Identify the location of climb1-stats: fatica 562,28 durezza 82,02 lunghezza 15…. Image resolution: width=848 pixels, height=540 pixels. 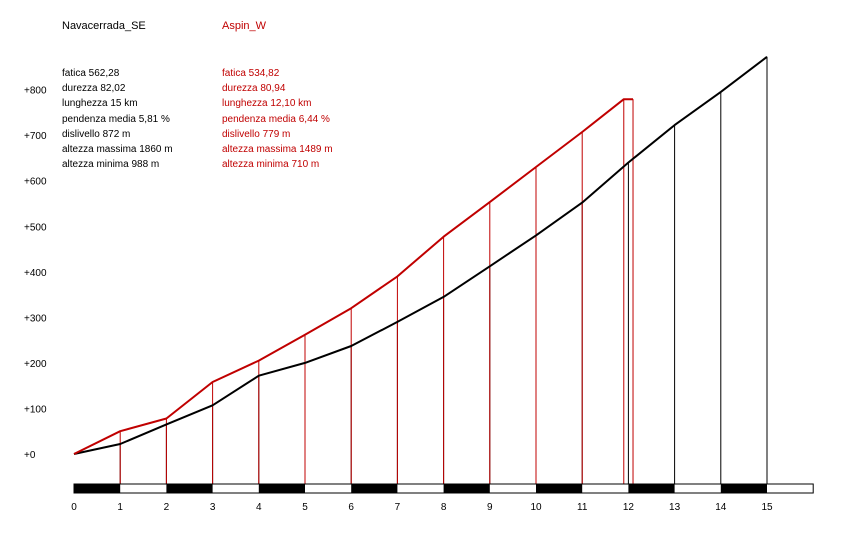
(117, 119).